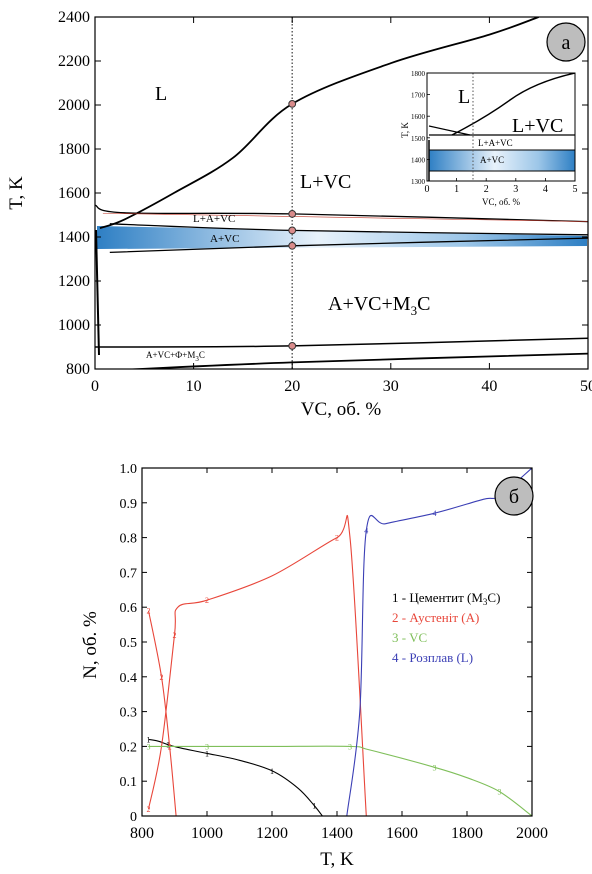 The image size is (592, 874). Describe the element at coordinates (235, 777) in the screenshot. I see `series-line-cementite` at that location.